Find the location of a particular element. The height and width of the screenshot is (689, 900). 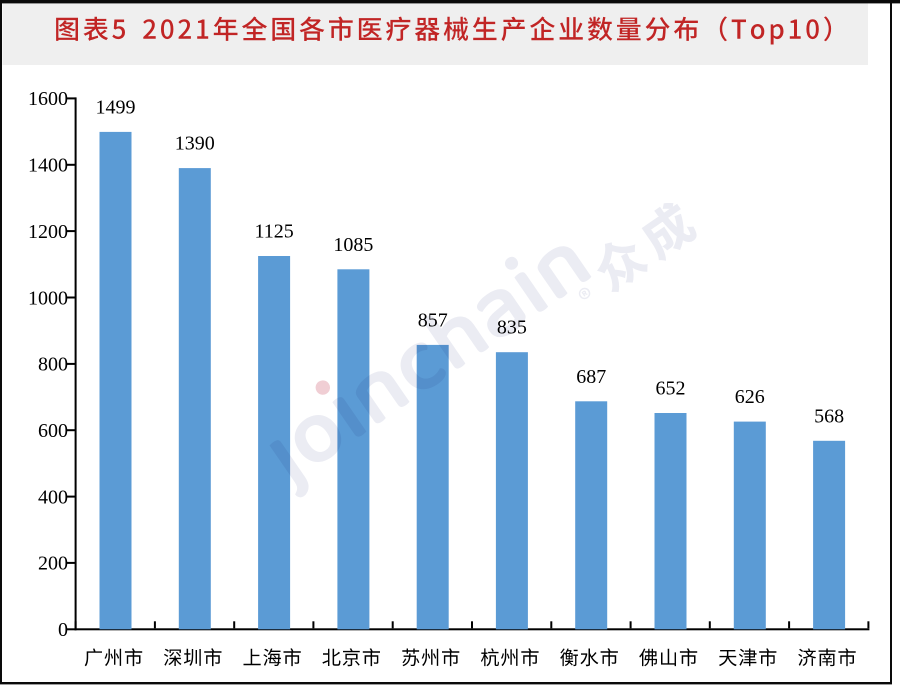

svg-text: 652 is located at coordinates (671, 389).